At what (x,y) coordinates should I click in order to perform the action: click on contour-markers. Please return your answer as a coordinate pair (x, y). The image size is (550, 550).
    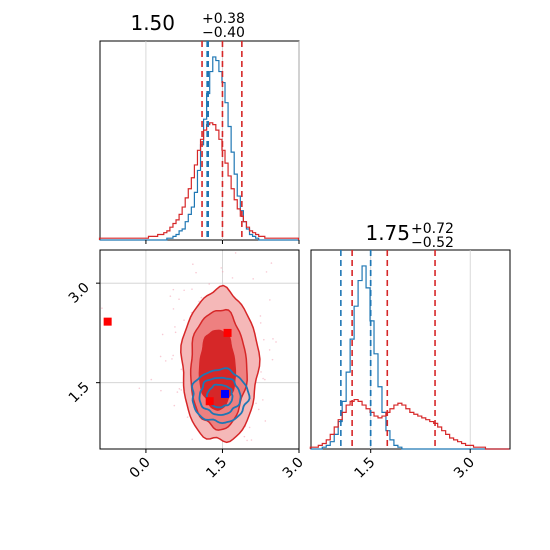
    Looking at the image, I should click on (167, 361).